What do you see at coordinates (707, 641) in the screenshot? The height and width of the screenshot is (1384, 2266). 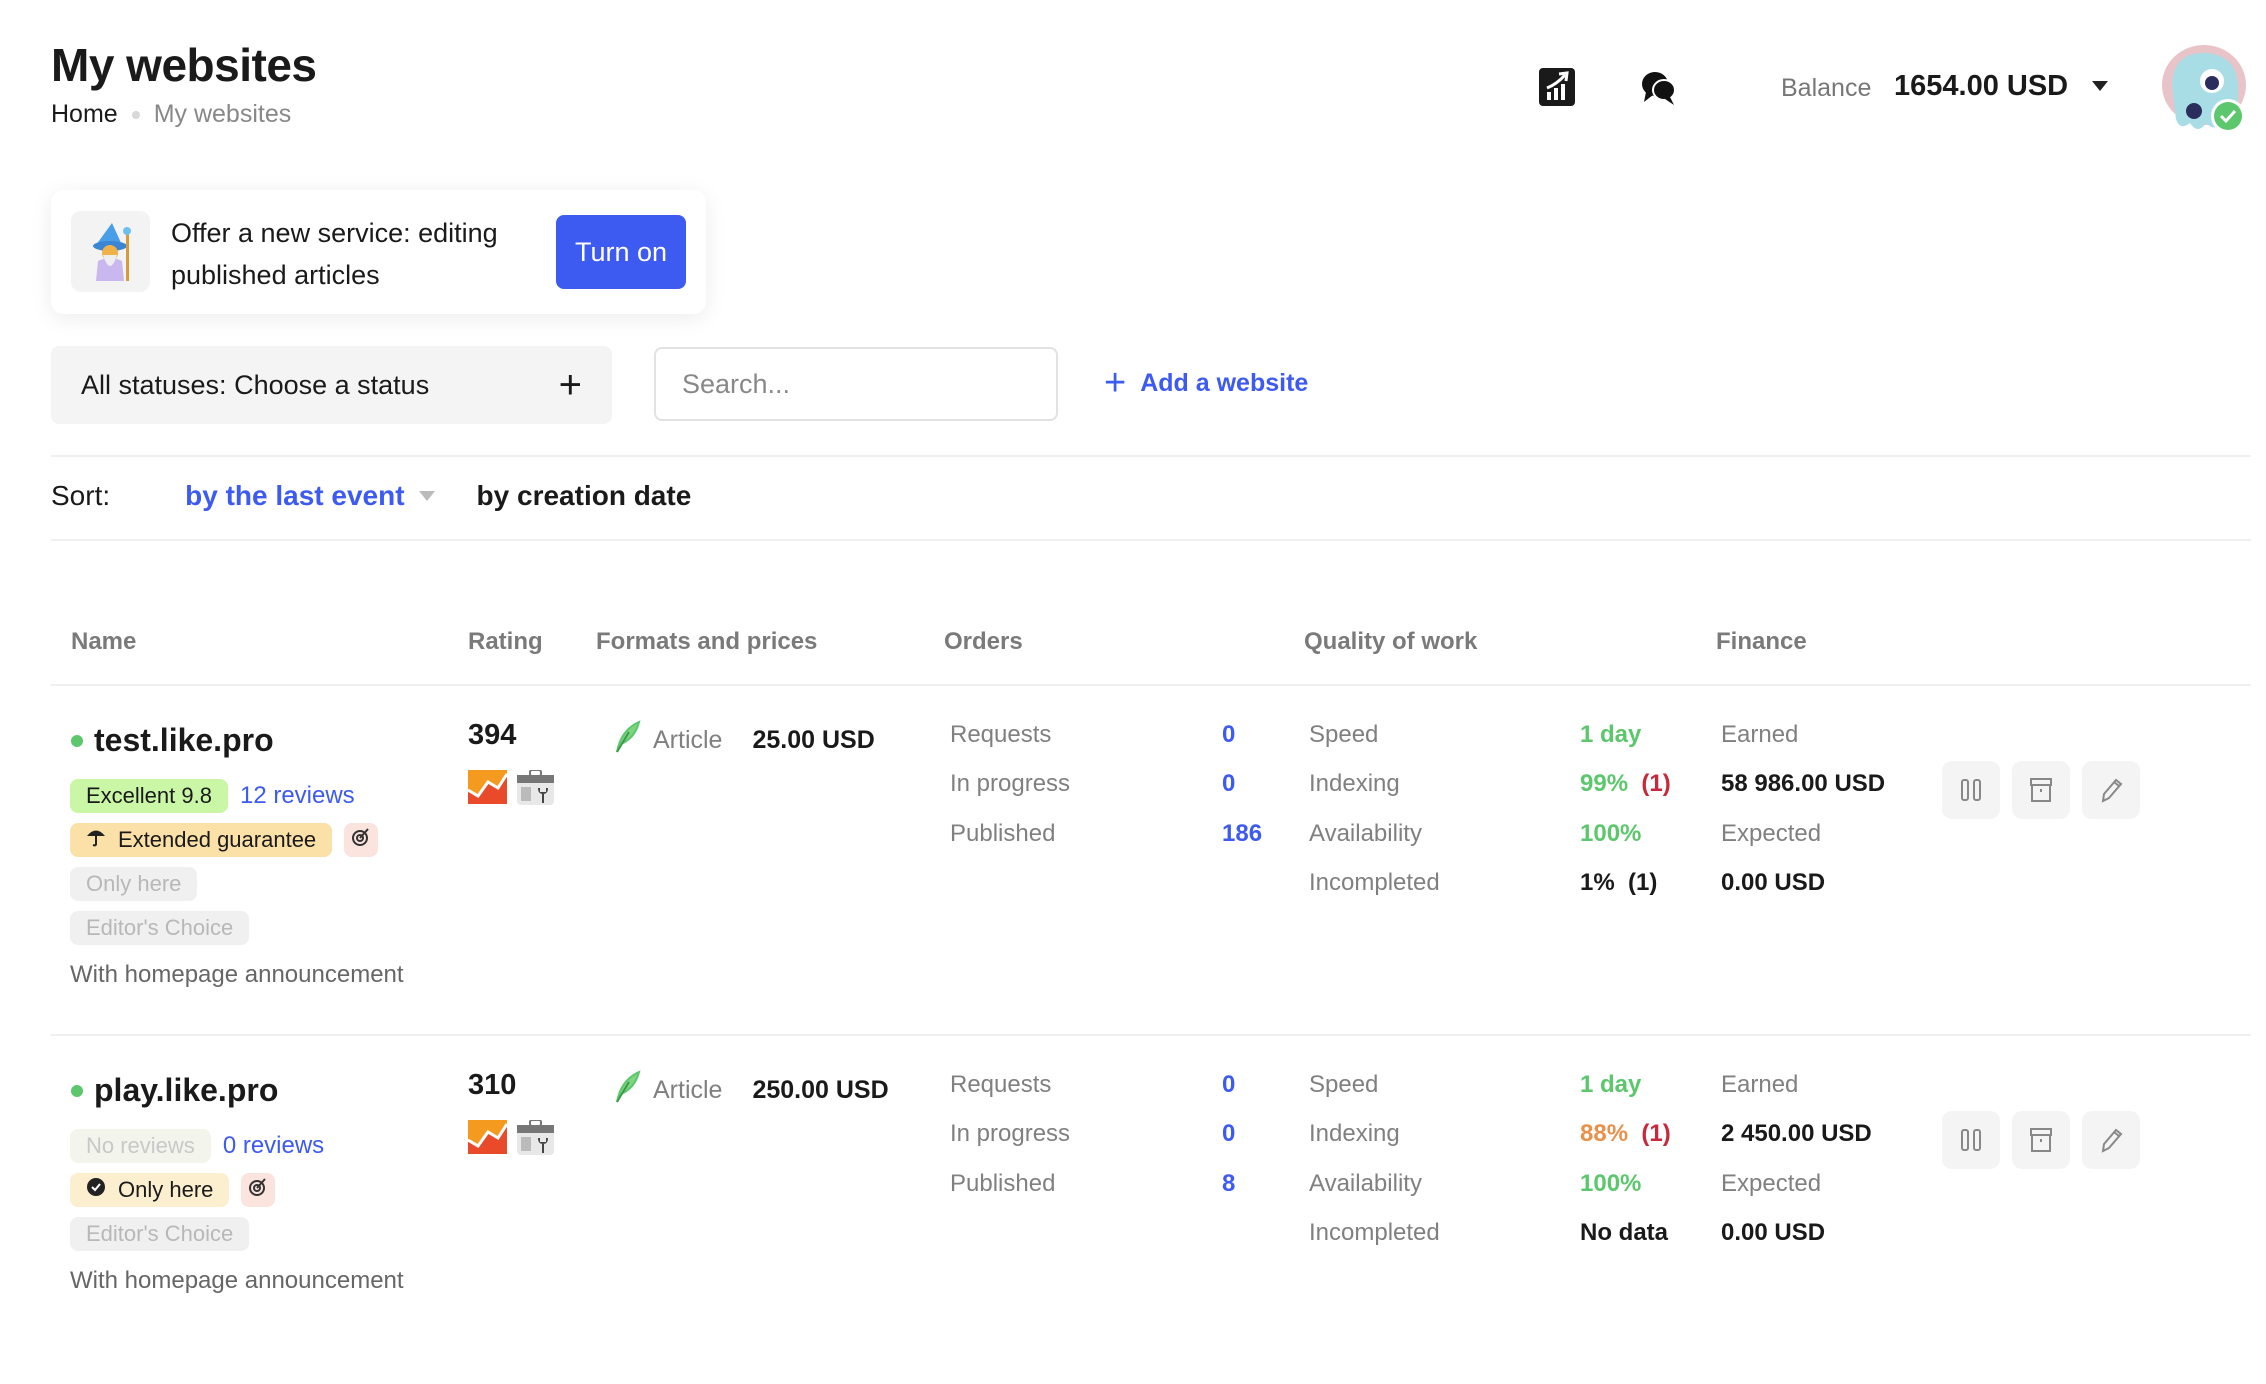 I see `column-header-formats: Formats and prices` at bounding box center [707, 641].